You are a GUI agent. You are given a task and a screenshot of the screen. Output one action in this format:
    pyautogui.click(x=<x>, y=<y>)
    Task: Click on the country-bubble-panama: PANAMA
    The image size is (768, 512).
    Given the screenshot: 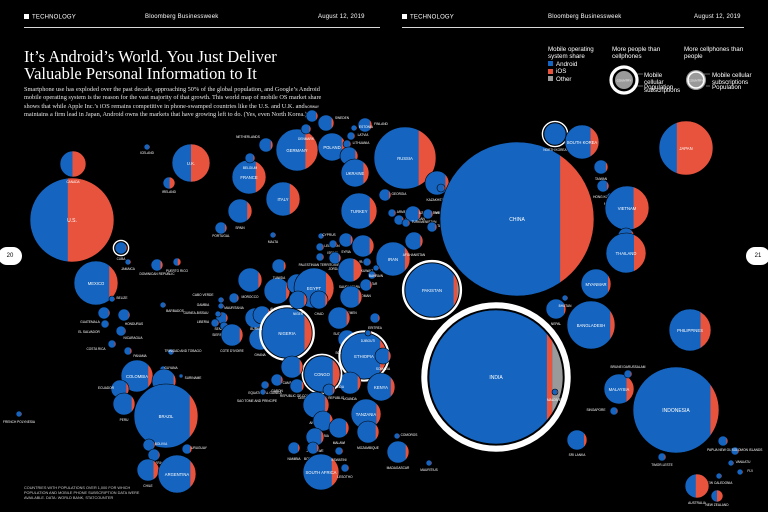 What is the action you would take?
    pyautogui.click(x=135, y=352)
    